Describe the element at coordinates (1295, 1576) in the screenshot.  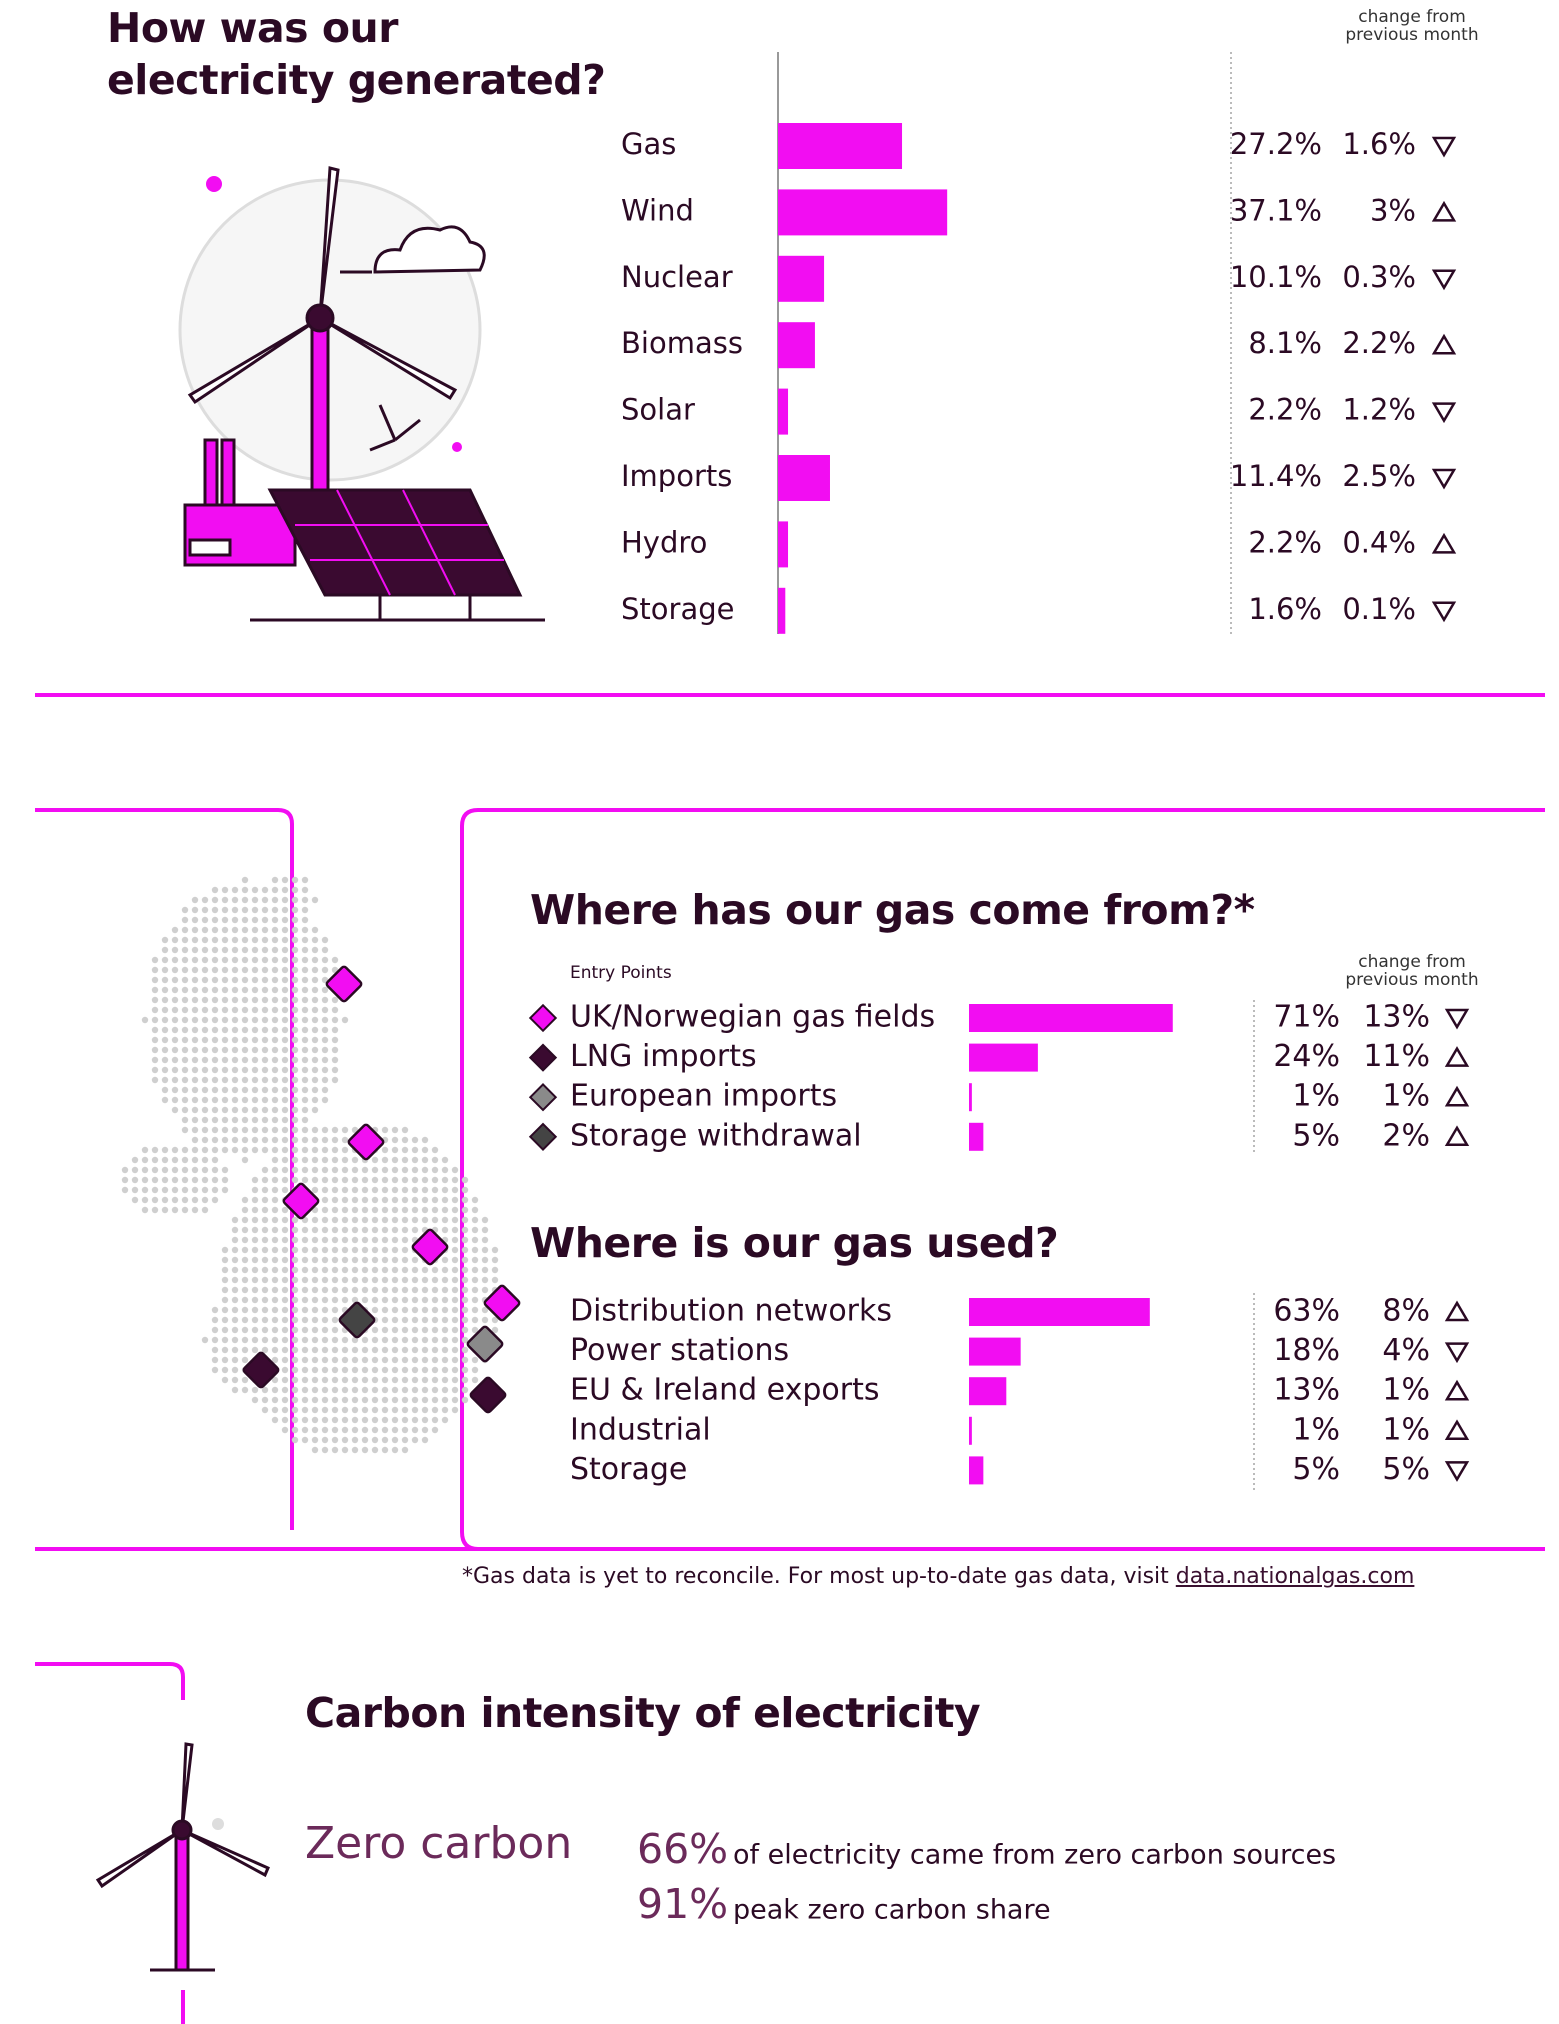
I see `footnote-link: data.nationalgas.com` at that location.